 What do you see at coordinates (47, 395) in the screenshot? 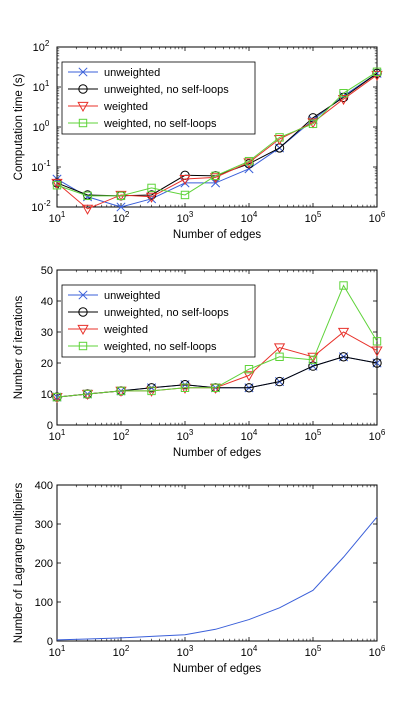
I see `y-tick-label: 10` at bounding box center [47, 395].